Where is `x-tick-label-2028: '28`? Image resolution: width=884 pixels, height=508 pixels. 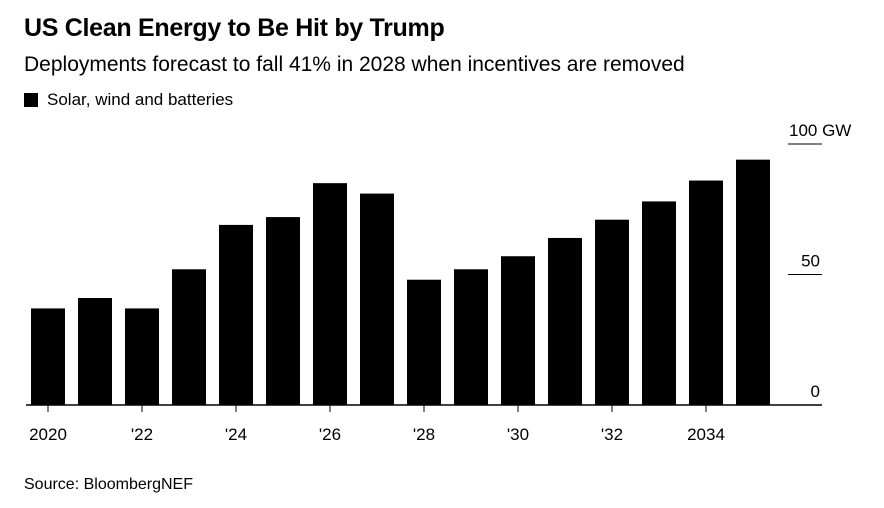
x-tick-label-2028: '28 is located at coordinates (424, 434).